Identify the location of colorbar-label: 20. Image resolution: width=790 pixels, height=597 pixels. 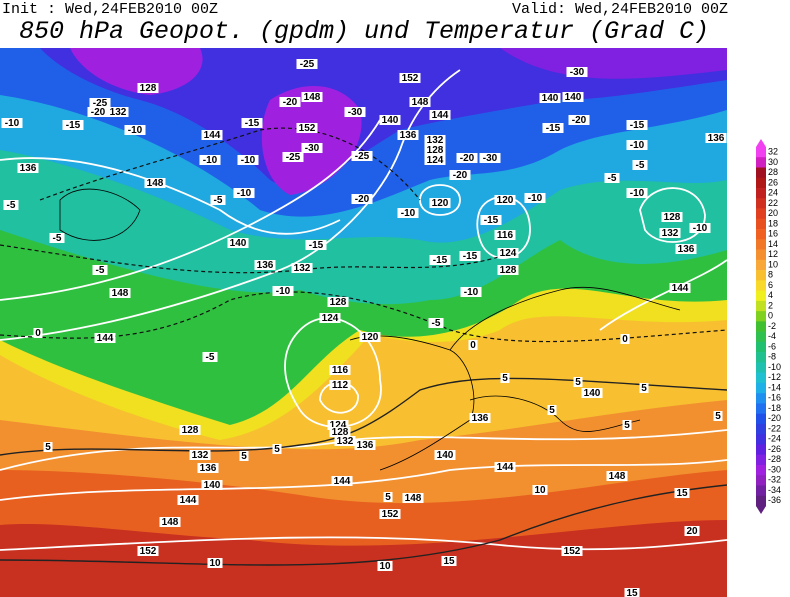
(773, 213).